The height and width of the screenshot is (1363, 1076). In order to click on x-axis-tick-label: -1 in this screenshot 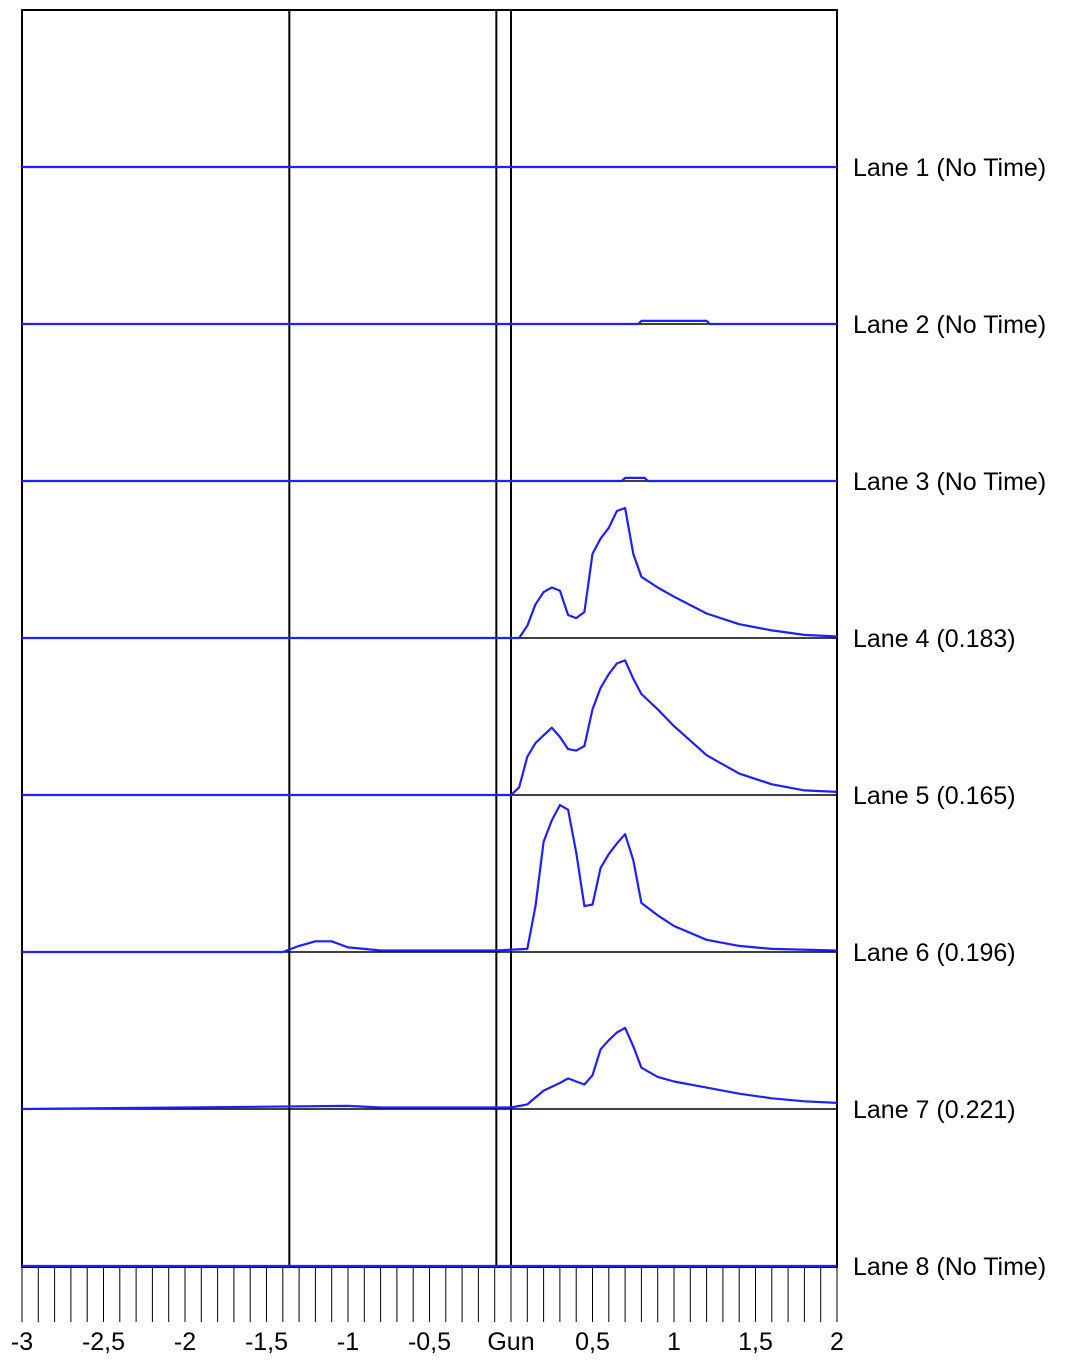, I will do `click(348, 1342)`.